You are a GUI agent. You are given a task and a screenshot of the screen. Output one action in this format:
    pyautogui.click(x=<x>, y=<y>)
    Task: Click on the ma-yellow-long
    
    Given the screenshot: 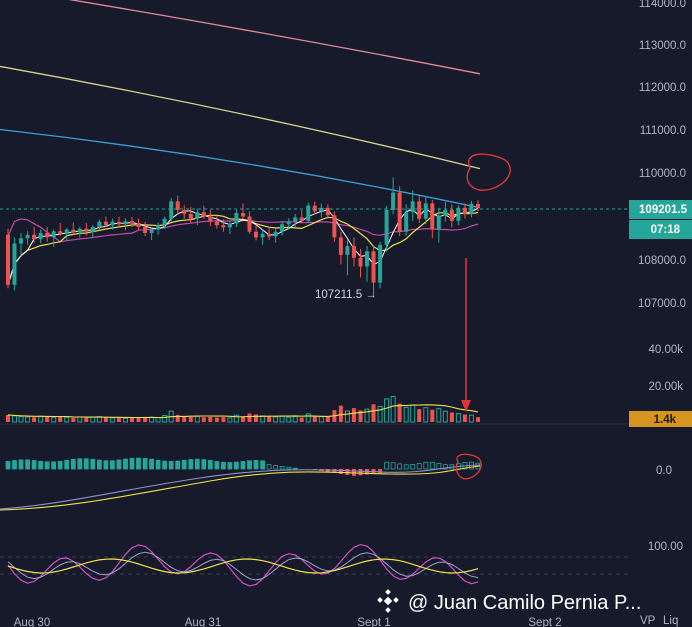 What is the action you would take?
    pyautogui.click(x=240, y=117)
    